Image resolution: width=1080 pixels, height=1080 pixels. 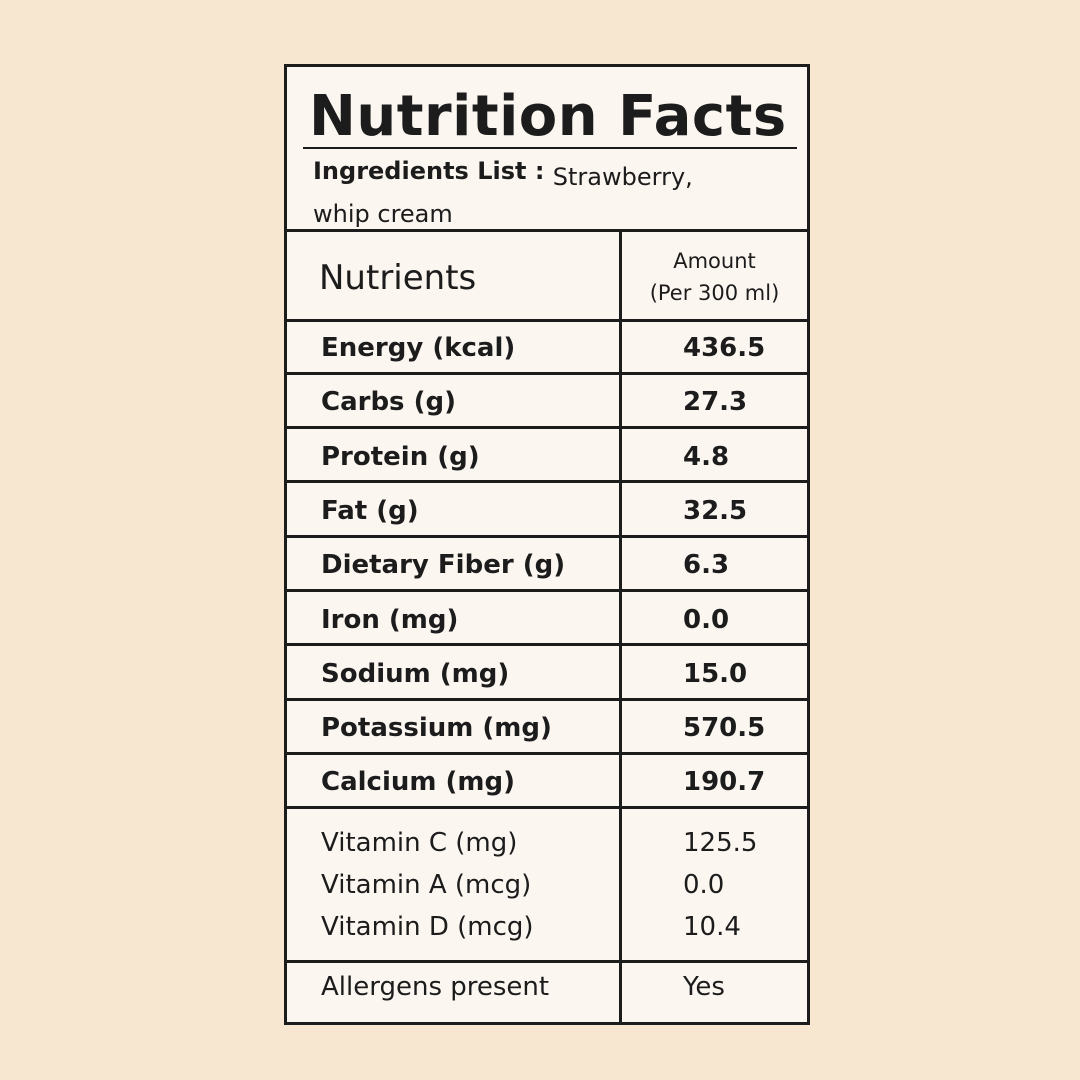 I want to click on nutrient-name: Dietary Fiber (g), so click(x=443, y=565).